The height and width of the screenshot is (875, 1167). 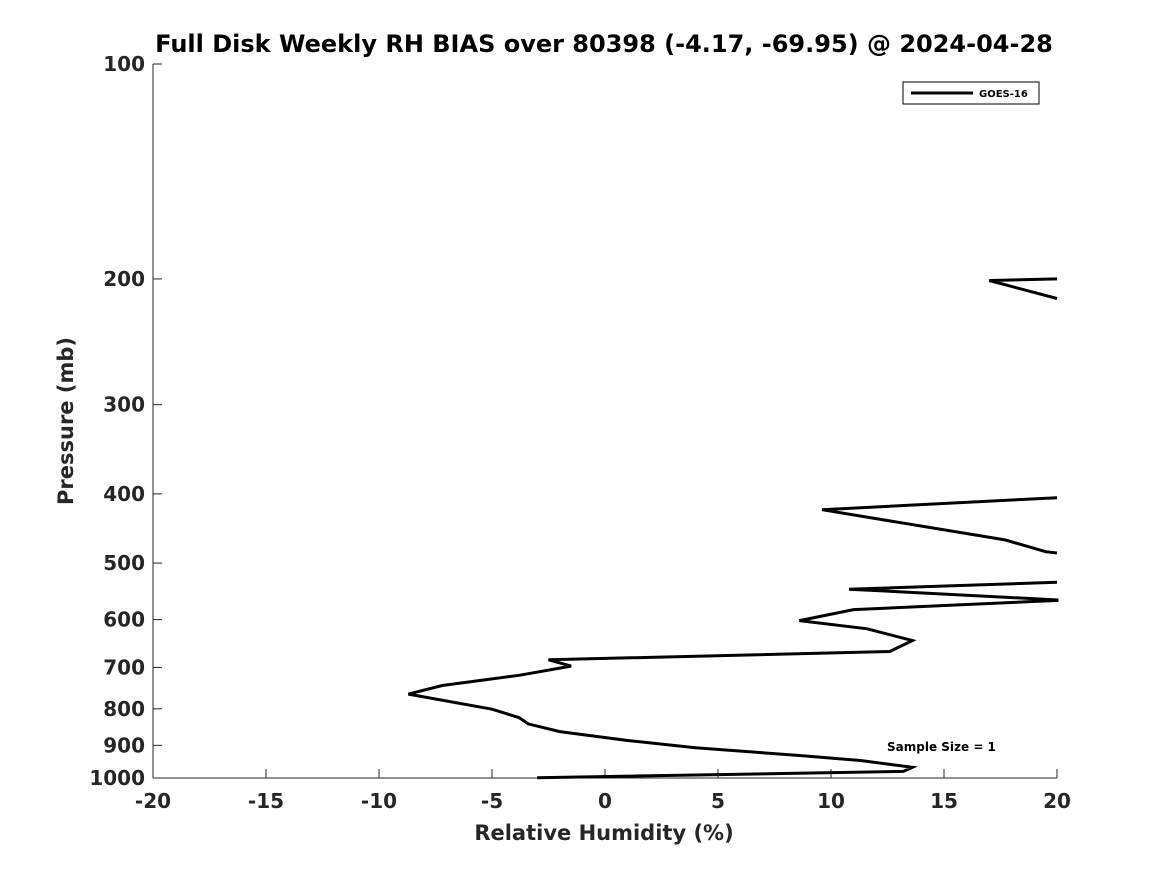 What do you see at coordinates (971, 93) in the screenshot?
I see `legend: GOES-16` at bounding box center [971, 93].